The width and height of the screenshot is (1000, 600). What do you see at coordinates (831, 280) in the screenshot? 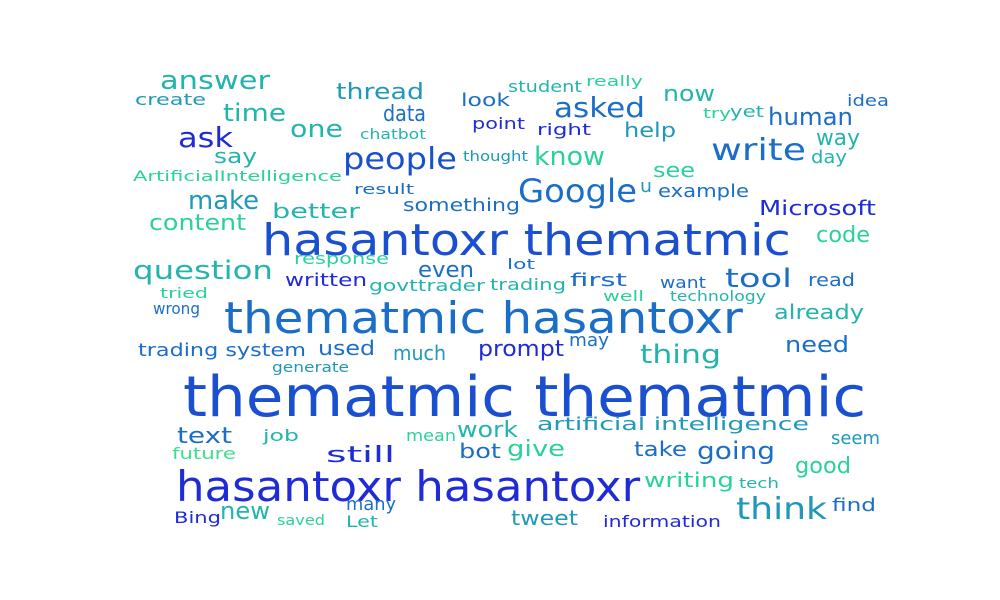
I see `cloud-word-read: read` at bounding box center [831, 280].